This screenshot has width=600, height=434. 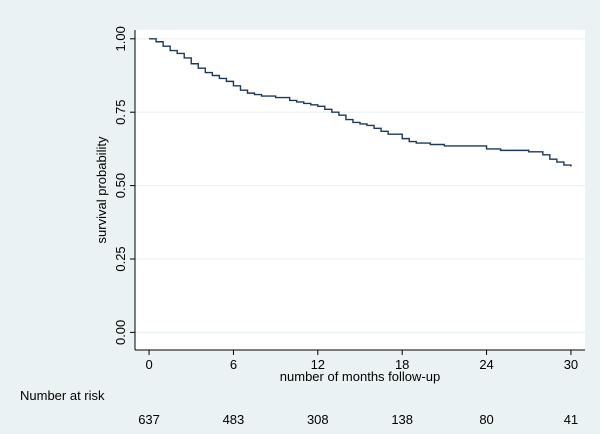 What do you see at coordinates (62, 395) in the screenshot?
I see `number-at-risk-label: Number at risk` at bounding box center [62, 395].